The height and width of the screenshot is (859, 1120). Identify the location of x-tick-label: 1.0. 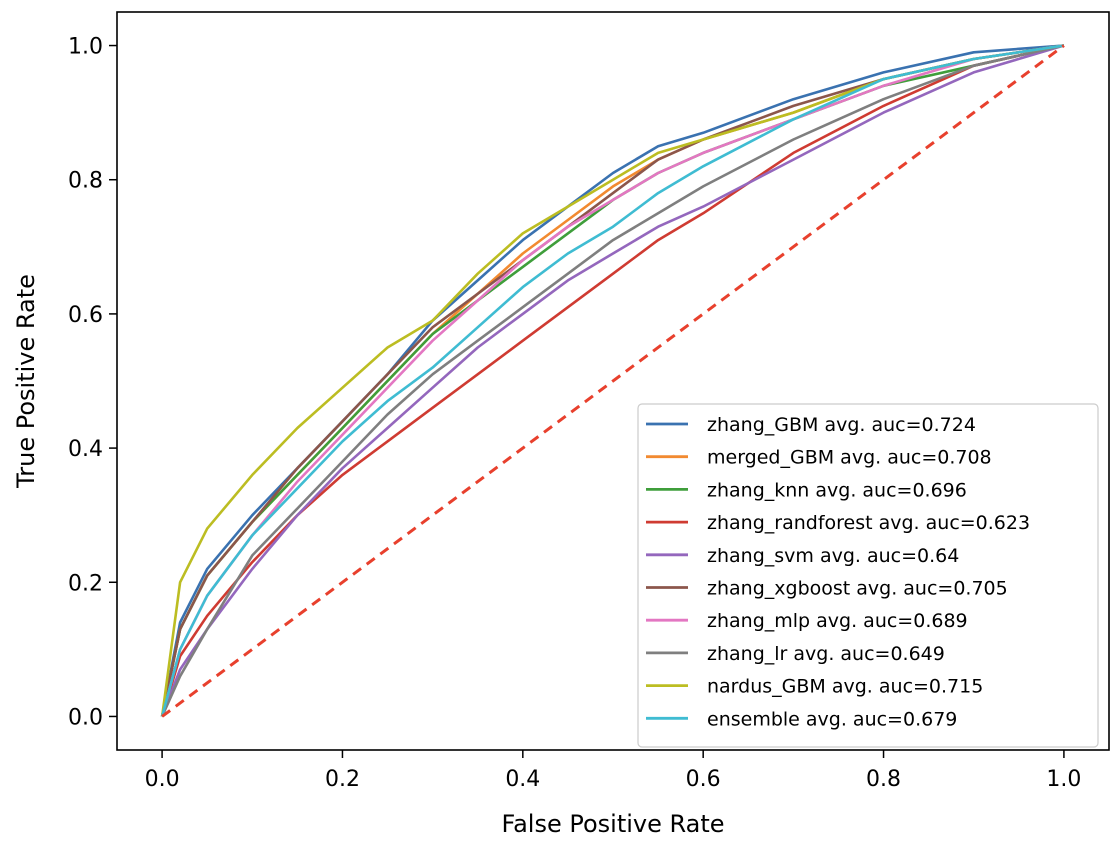
(1063, 779).